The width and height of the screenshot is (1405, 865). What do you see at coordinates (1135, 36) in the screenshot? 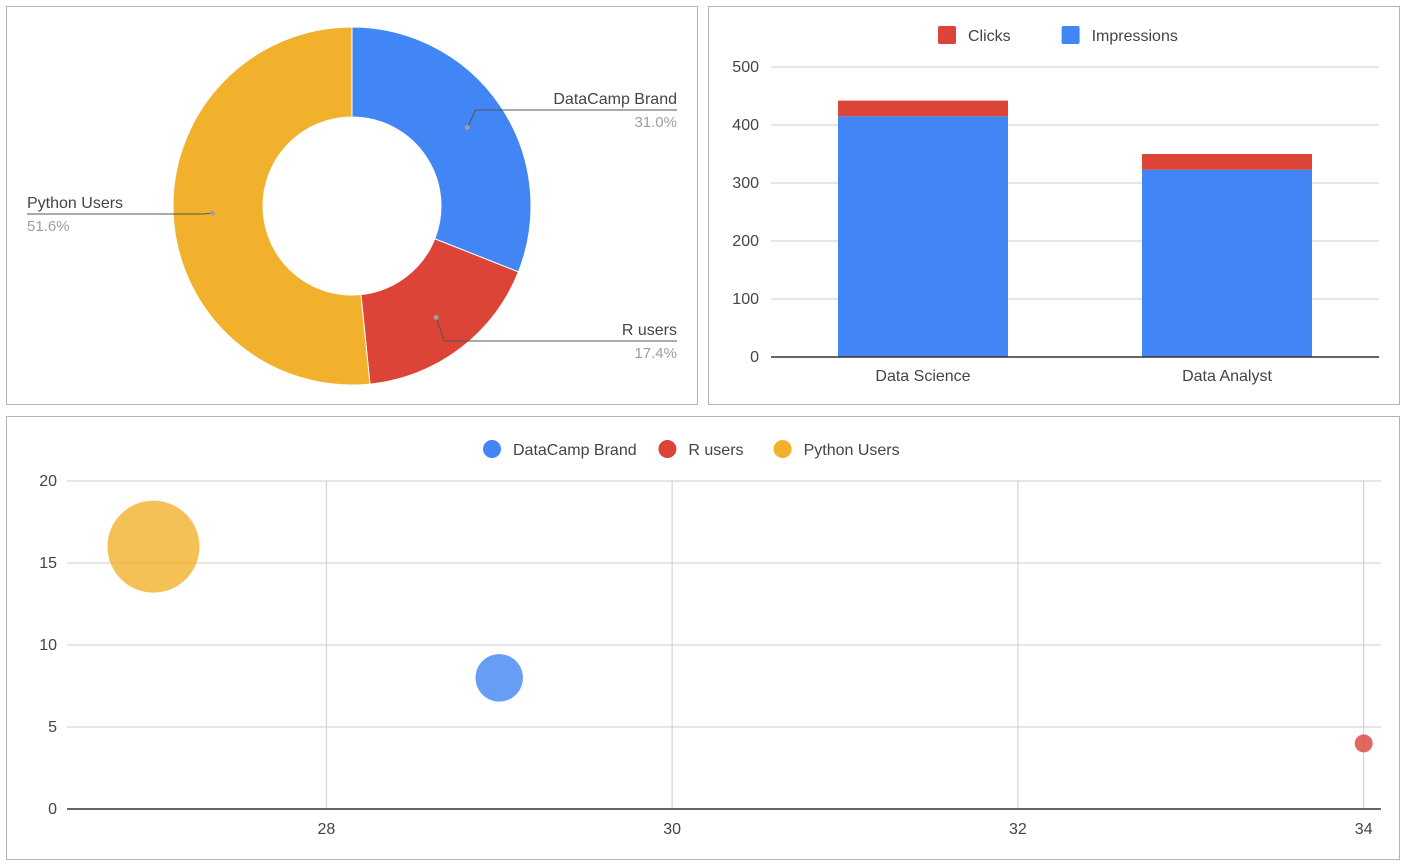
I see `legend-label-impressions: Impressions` at bounding box center [1135, 36].